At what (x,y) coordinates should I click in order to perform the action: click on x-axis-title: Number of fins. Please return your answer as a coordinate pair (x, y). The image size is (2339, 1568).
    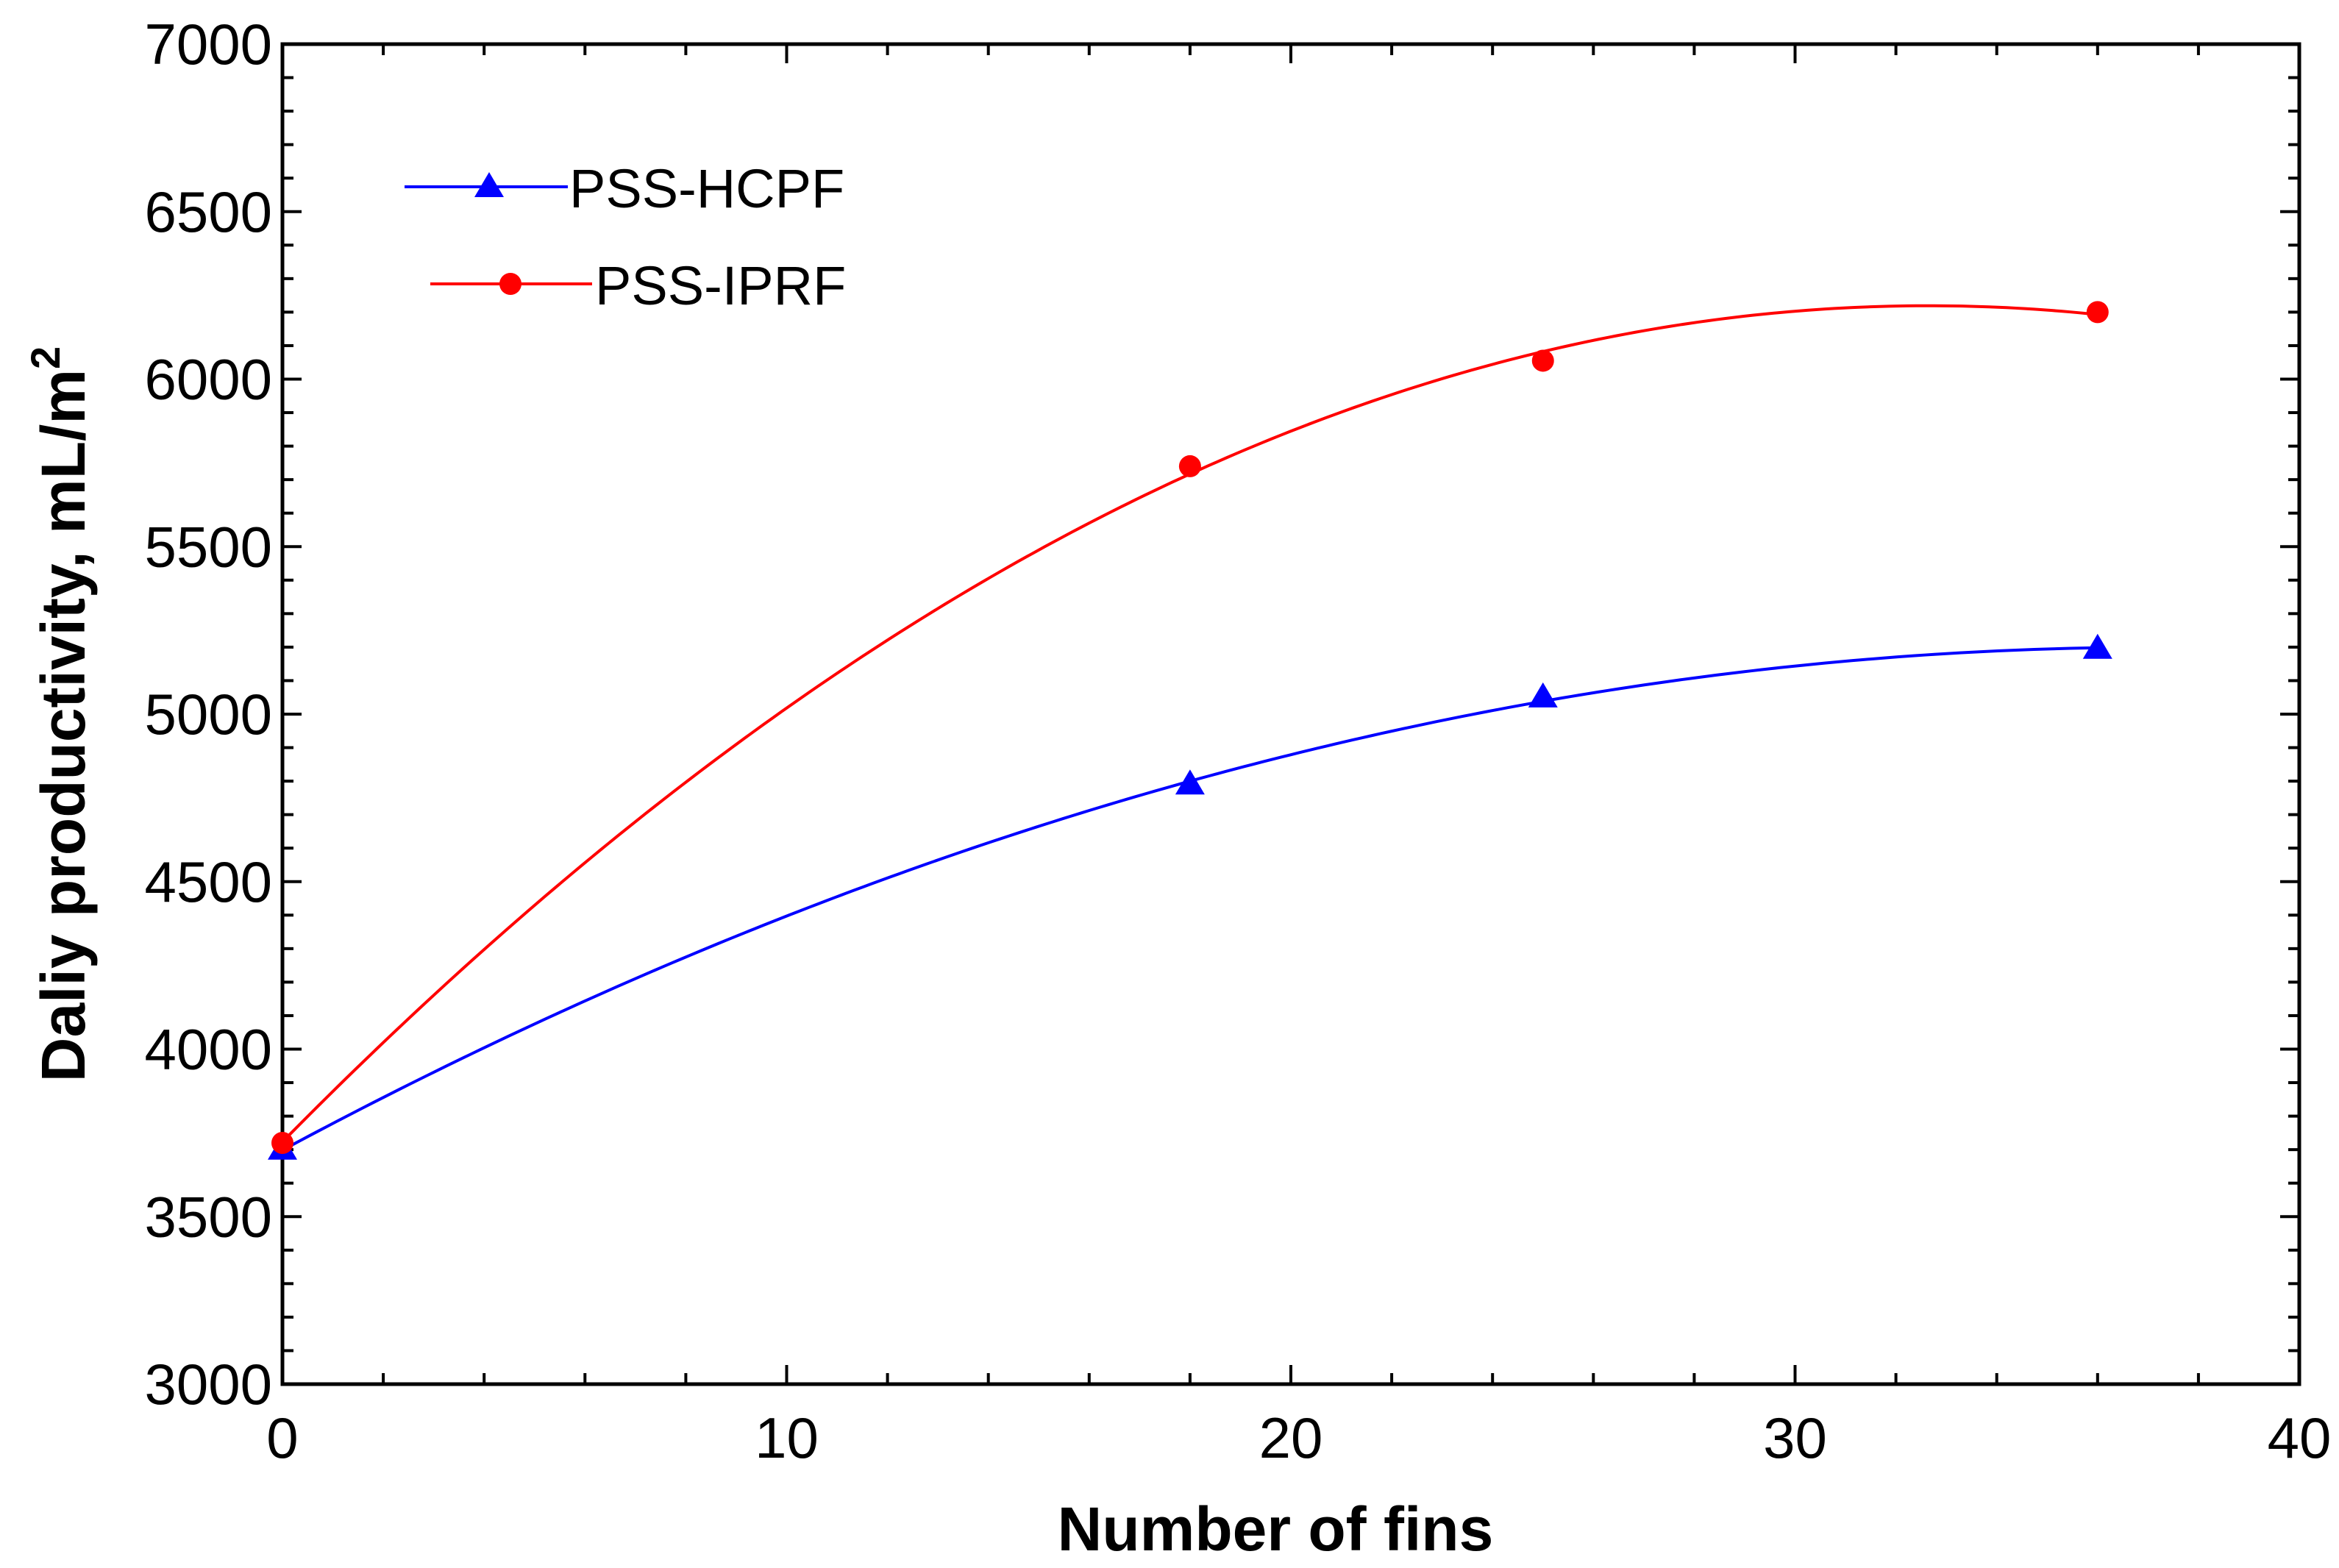
    Looking at the image, I should click on (1276, 1529).